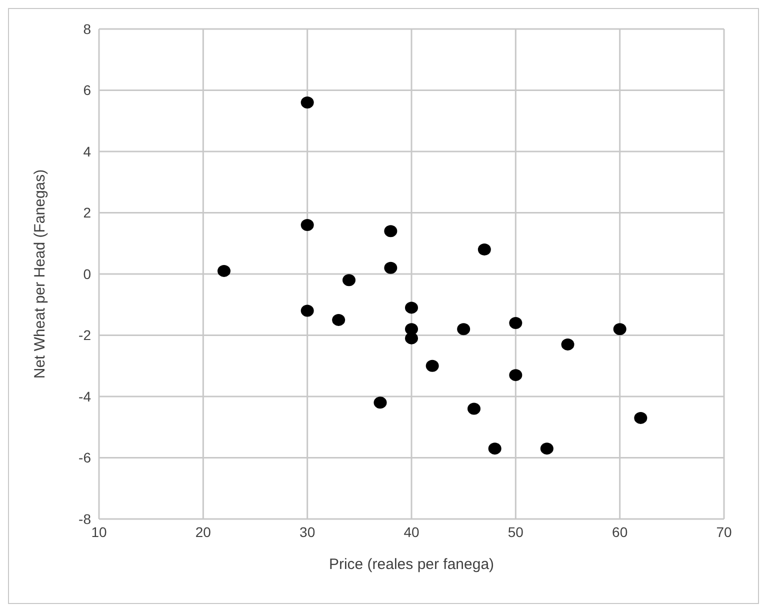 This screenshot has height=610, width=765. Describe the element at coordinates (85, 518) in the screenshot. I see `y-tick-label: -8` at that location.